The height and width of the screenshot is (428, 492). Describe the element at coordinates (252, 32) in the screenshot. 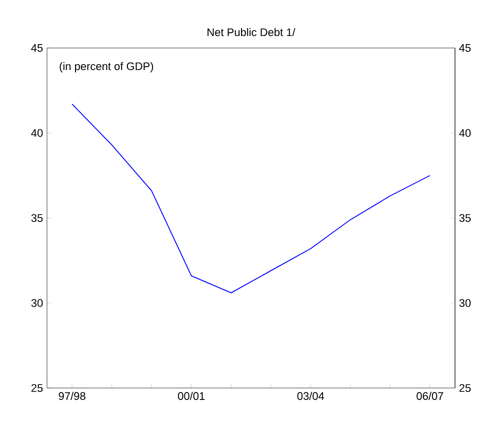

I see `chart-title: Net Public Debt 1/` at that location.